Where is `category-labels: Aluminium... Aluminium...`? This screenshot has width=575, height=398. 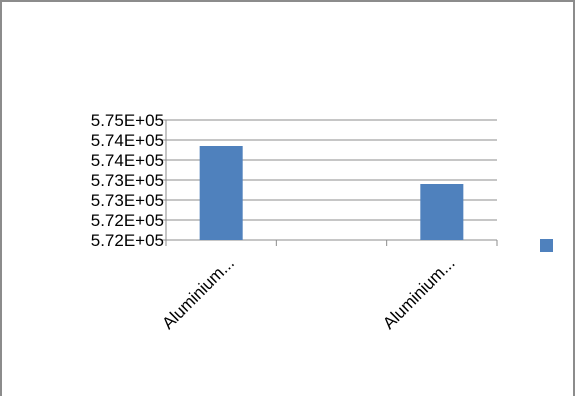
category-labels: Aluminium... Aluminium... is located at coordinates (308, 293).